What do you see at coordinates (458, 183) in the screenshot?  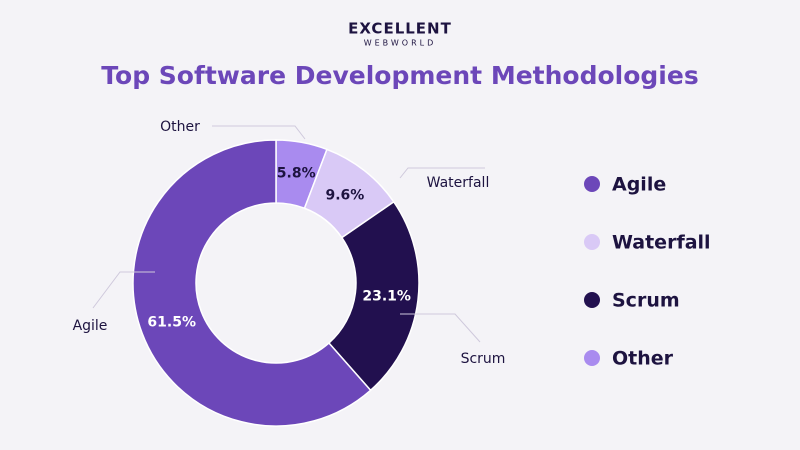 I see `slice-category-label: Waterfall` at bounding box center [458, 183].